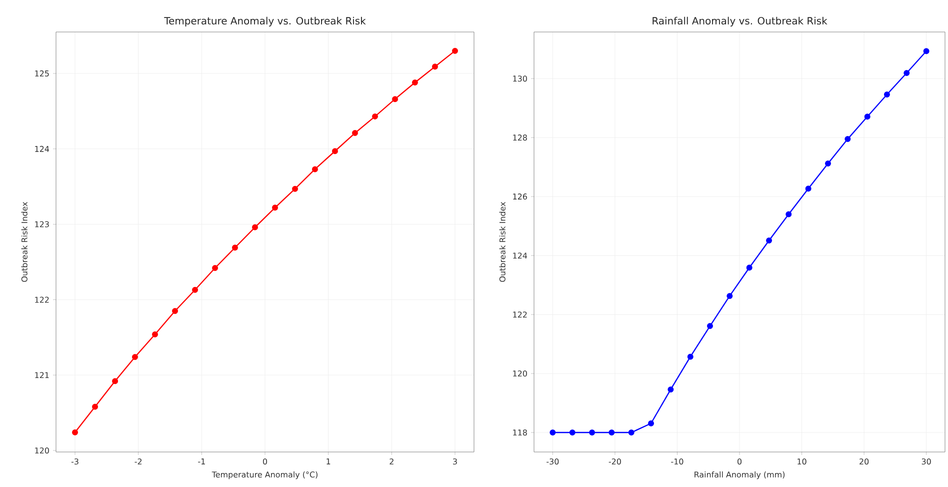 This screenshot has width=948, height=487. What do you see at coordinates (740, 21) in the screenshot?
I see `chart-title: Rainfall Anomaly vs. Outbreak Risk` at bounding box center [740, 21].